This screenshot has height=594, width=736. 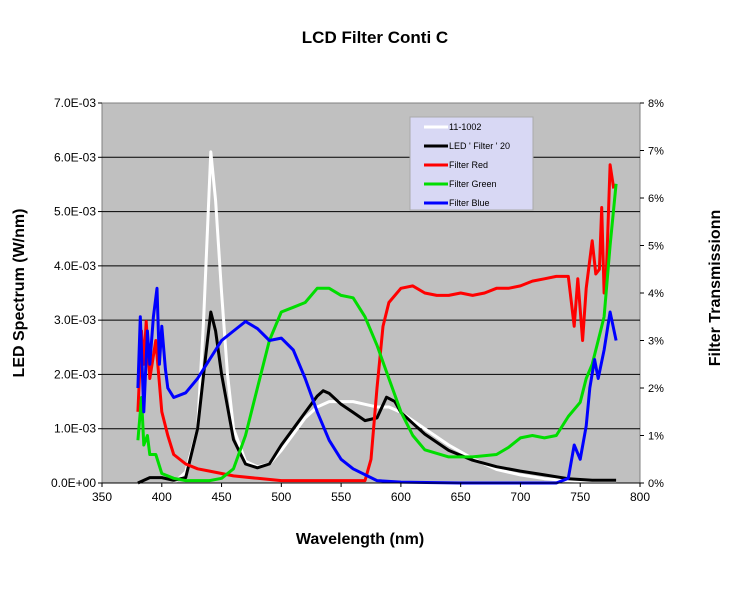 I want to click on x-axis-label: Wavelength (nm), so click(x=360, y=539).